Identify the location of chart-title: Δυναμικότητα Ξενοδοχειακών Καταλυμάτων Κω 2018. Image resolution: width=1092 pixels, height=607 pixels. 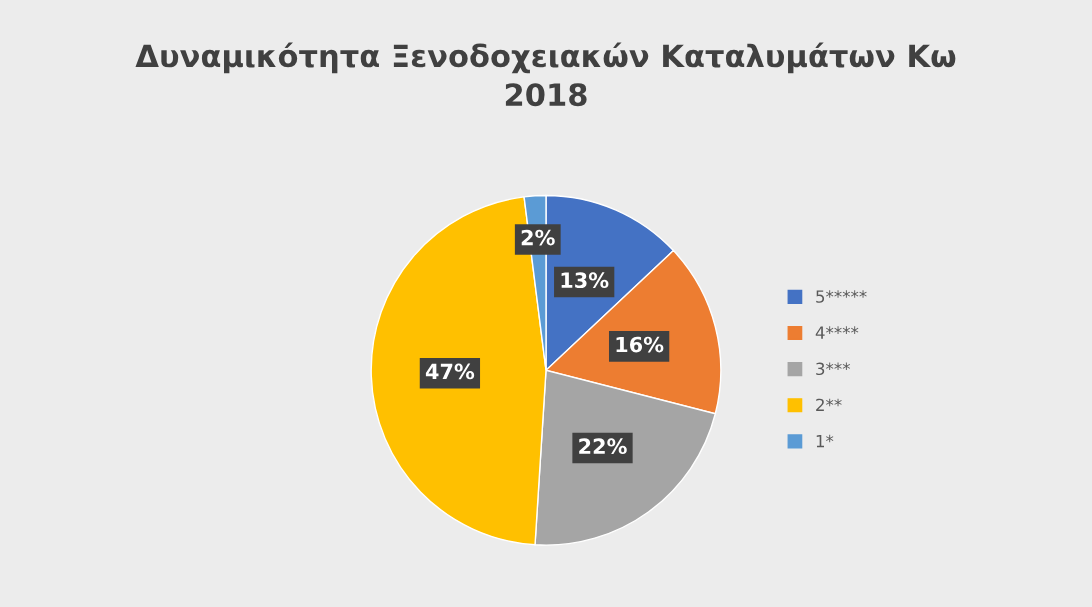
(545, 74).